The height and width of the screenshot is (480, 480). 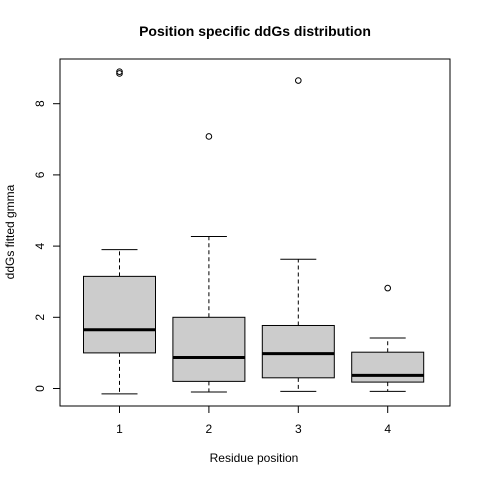 I want to click on x-tick-label: 2, so click(x=209, y=429).